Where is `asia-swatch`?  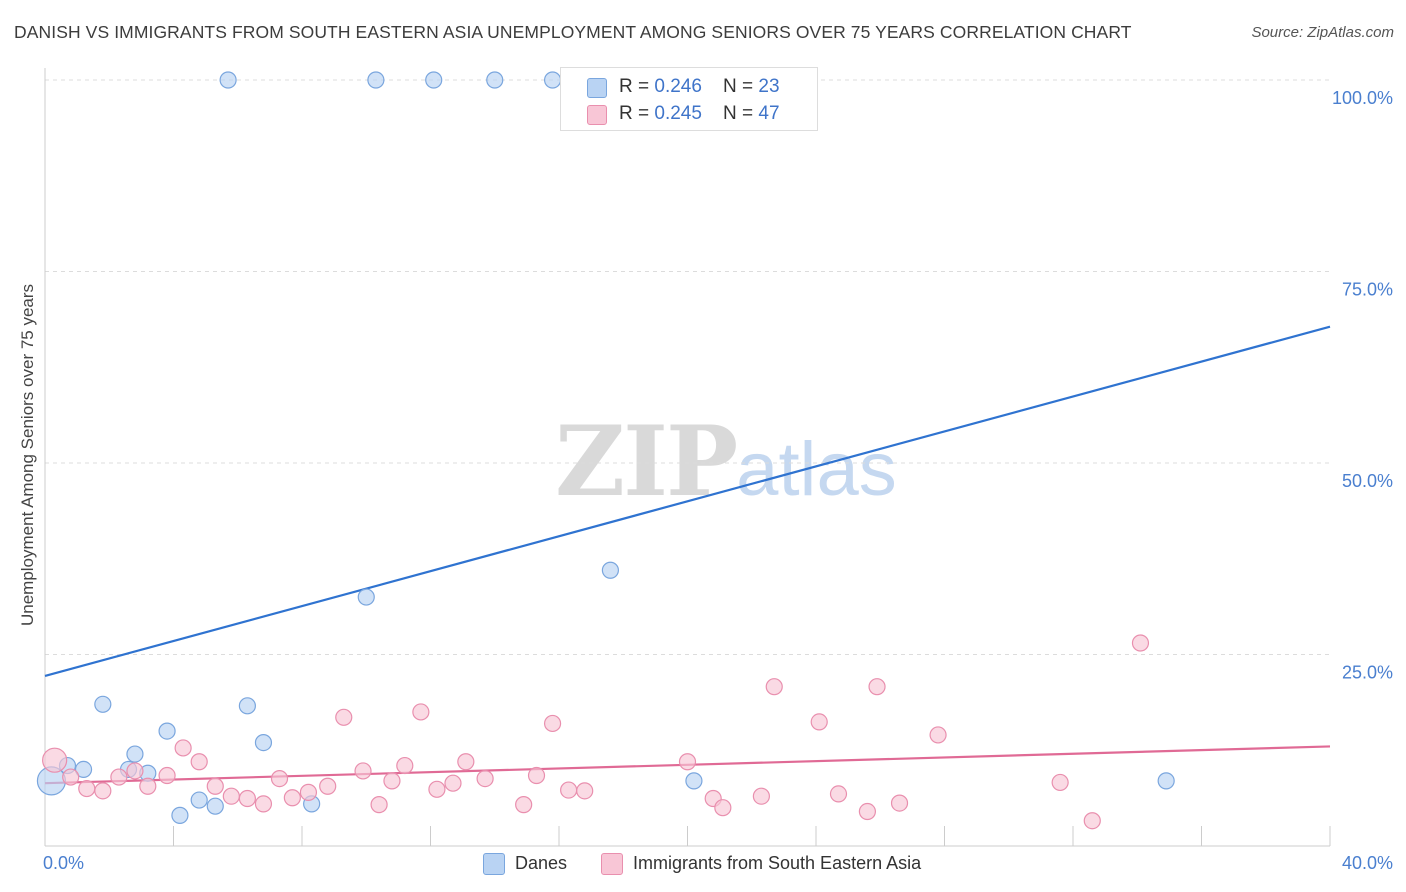
asia-swatch is located at coordinates (597, 115).